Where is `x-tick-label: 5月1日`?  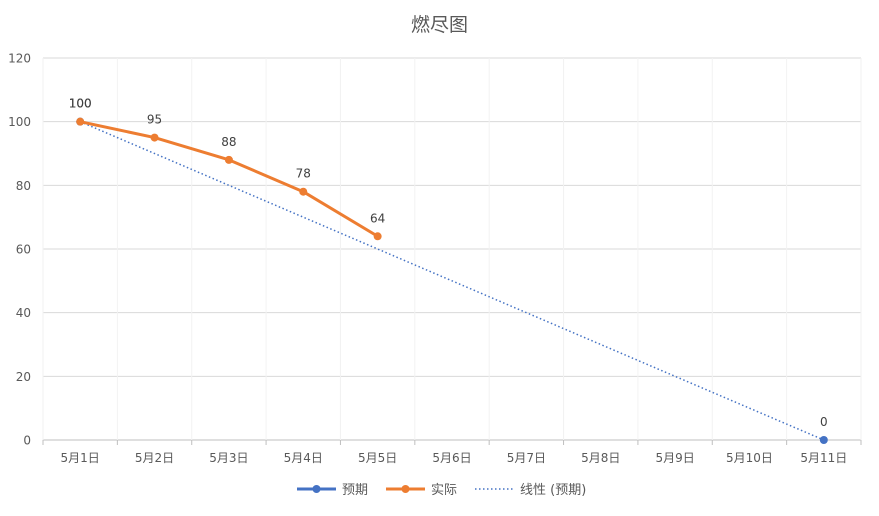
x-tick-label: 5月1日 is located at coordinates (80, 458).